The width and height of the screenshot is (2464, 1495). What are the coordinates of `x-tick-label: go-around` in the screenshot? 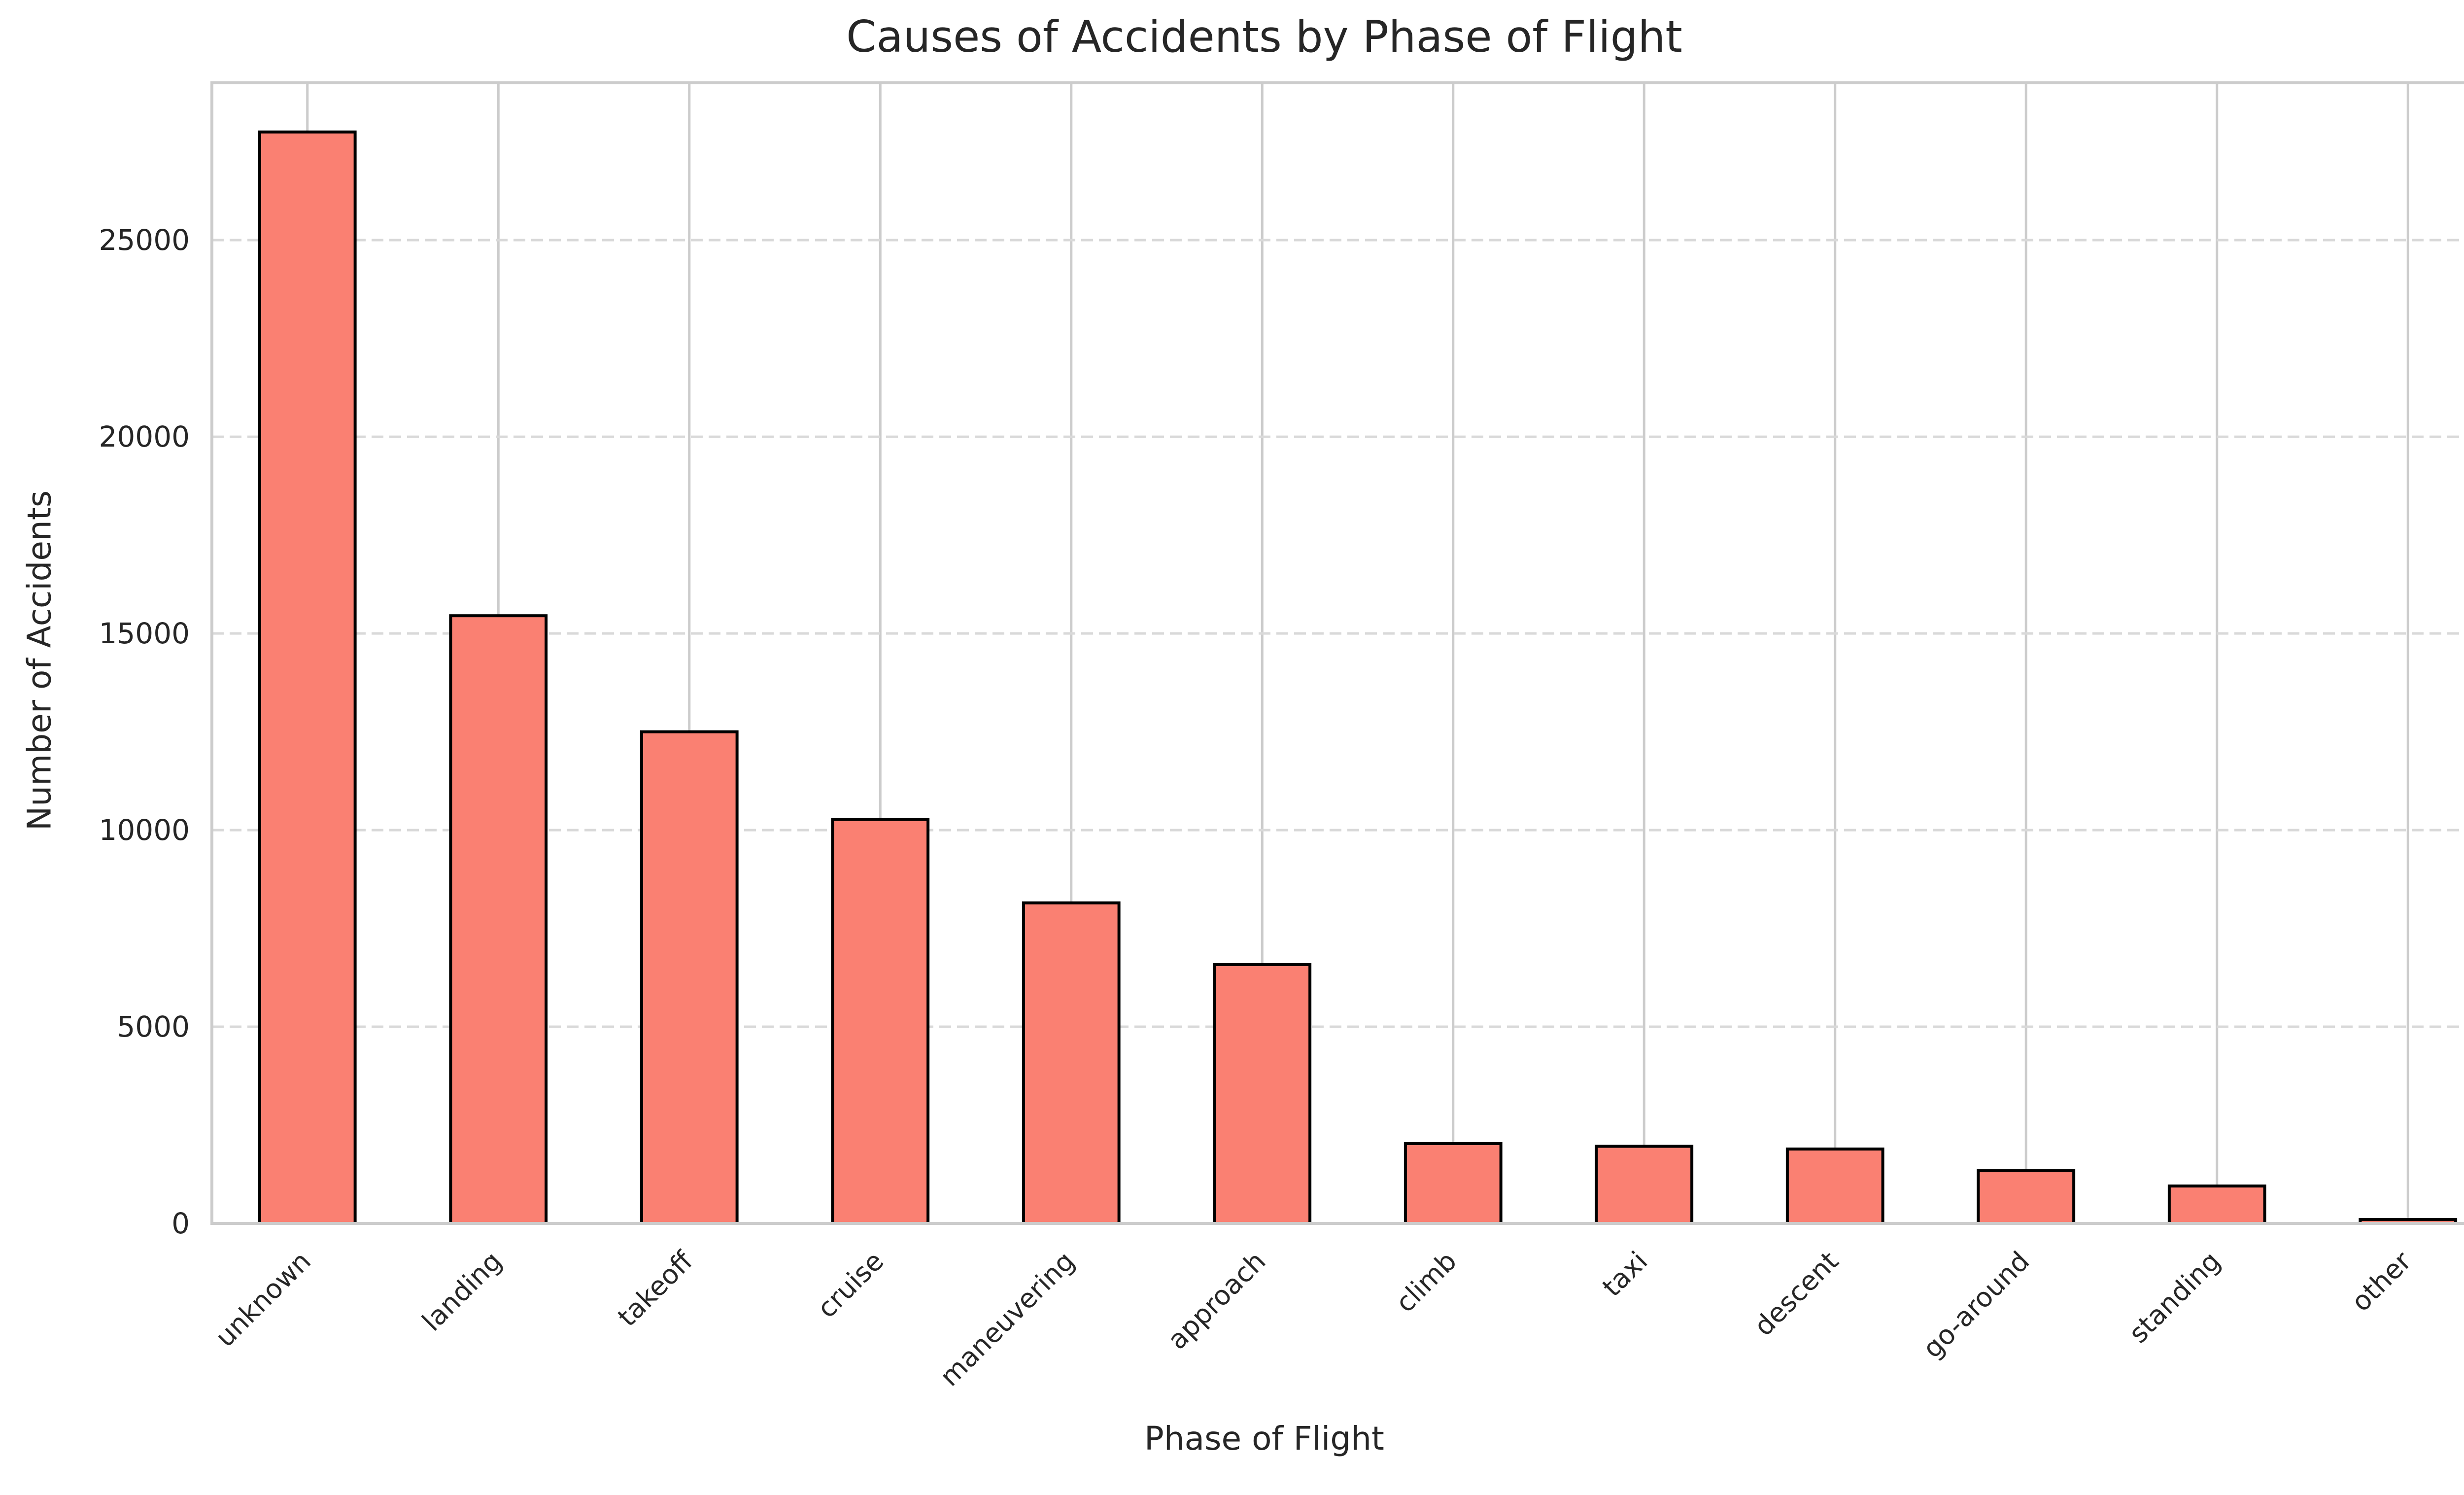 It's located at (1976, 1305).